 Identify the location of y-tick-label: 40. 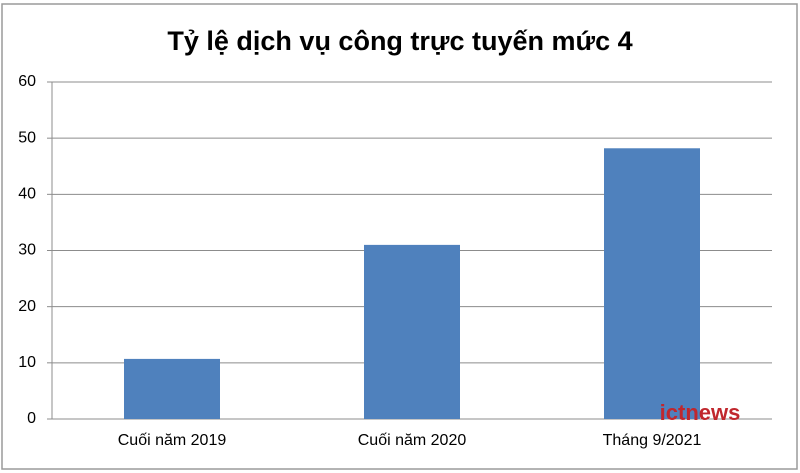
(27, 194).